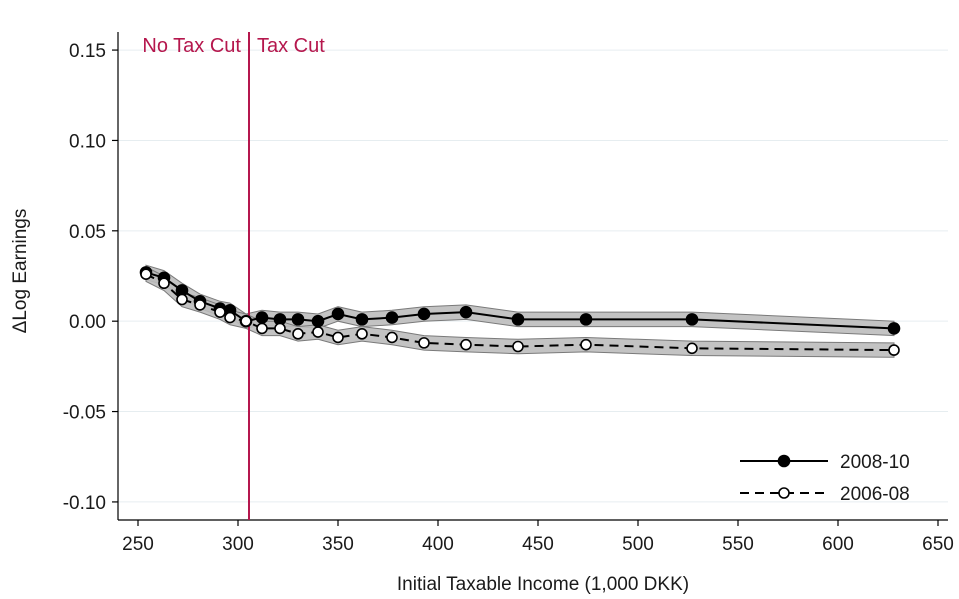 The width and height of the screenshot is (959, 599). I want to click on x-tick-label: 350, so click(338, 544).